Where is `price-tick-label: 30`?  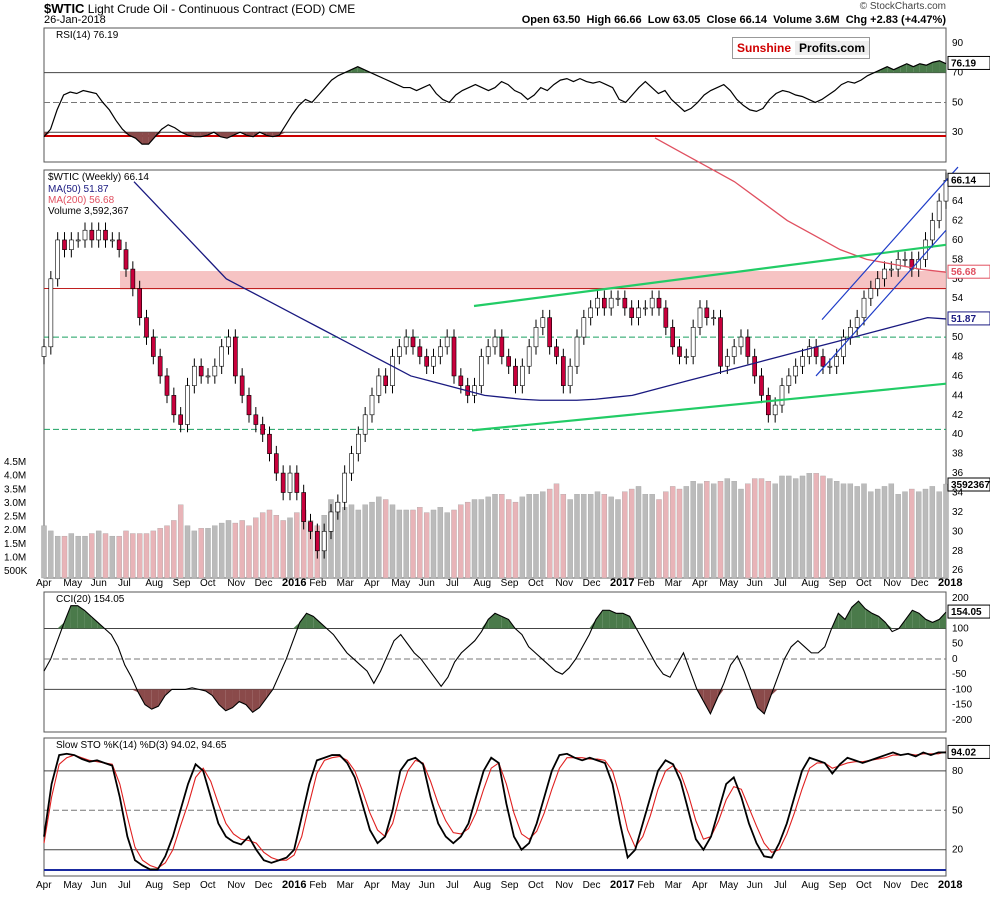 price-tick-label: 30 is located at coordinates (958, 531).